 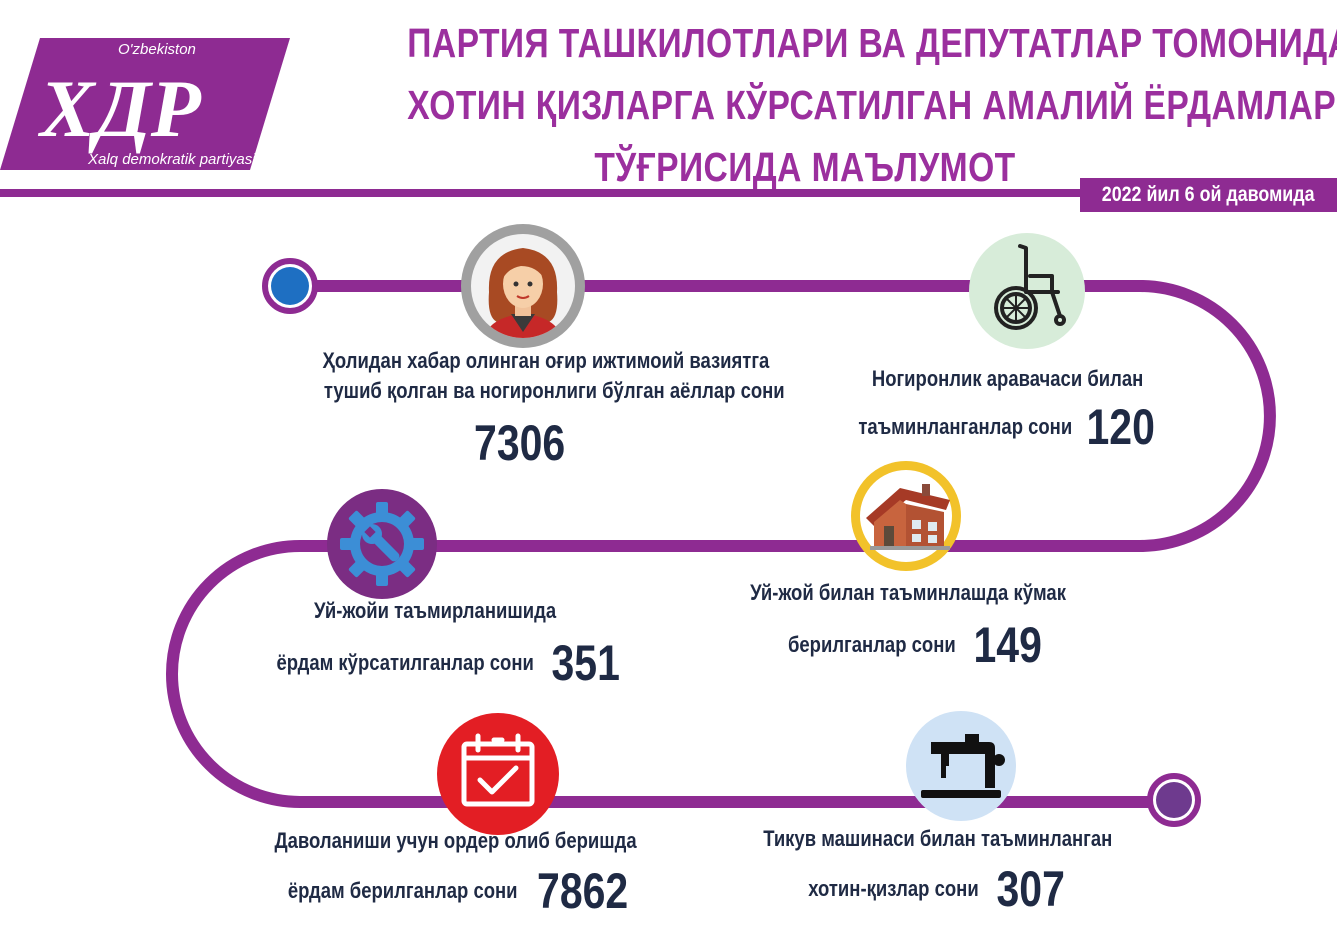 I want to click on logo-sub-text: Xalq demokratik partiyasi, so click(x=171, y=159).